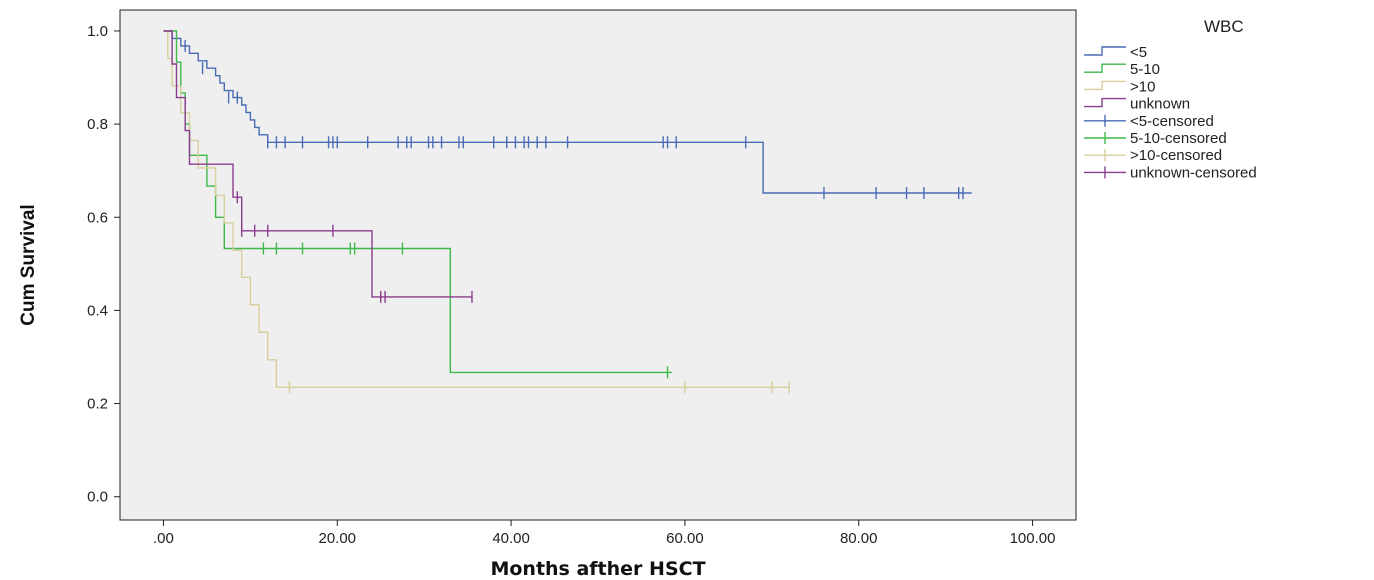 This screenshot has width=1374, height=580. What do you see at coordinates (511, 538) in the screenshot?
I see `x-tick-label: 40.00` at bounding box center [511, 538].